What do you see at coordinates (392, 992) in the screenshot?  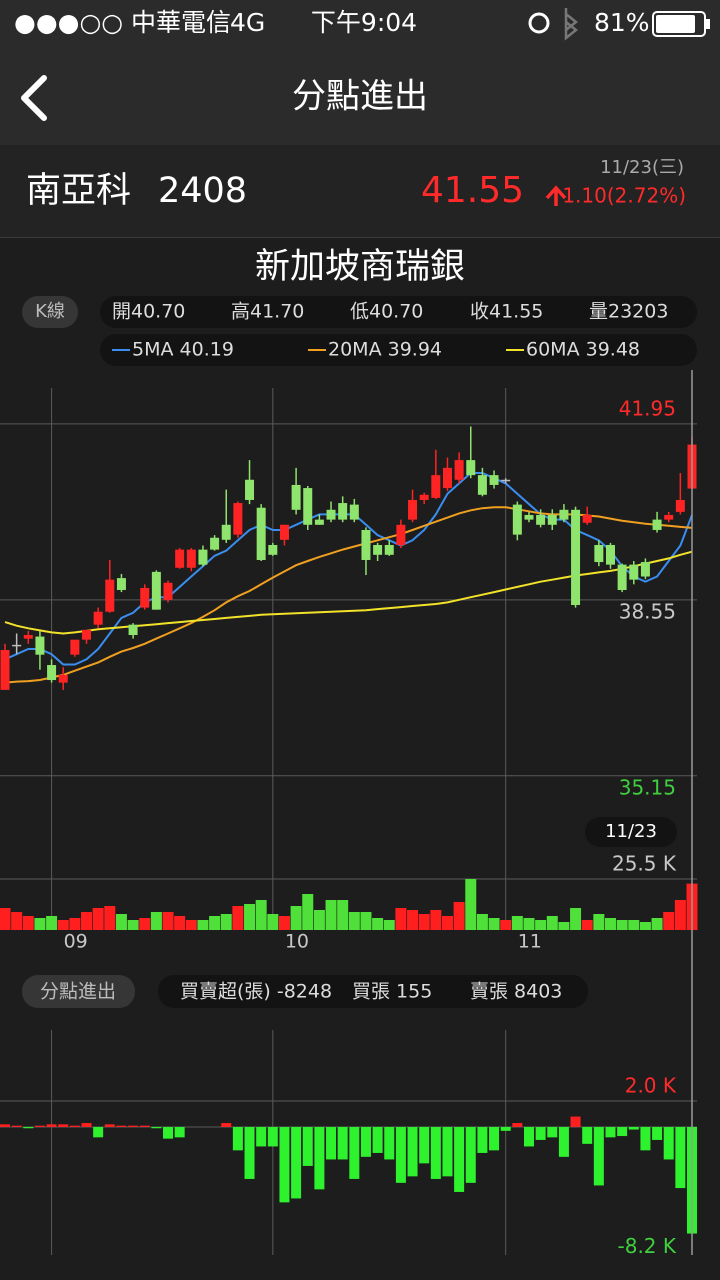 I see `flow-buy: 買張 155` at bounding box center [392, 992].